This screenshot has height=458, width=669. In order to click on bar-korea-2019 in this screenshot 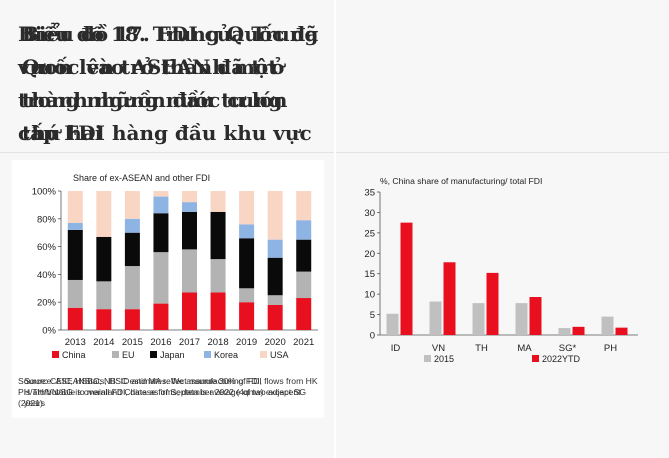, I will do `click(247, 231)`.